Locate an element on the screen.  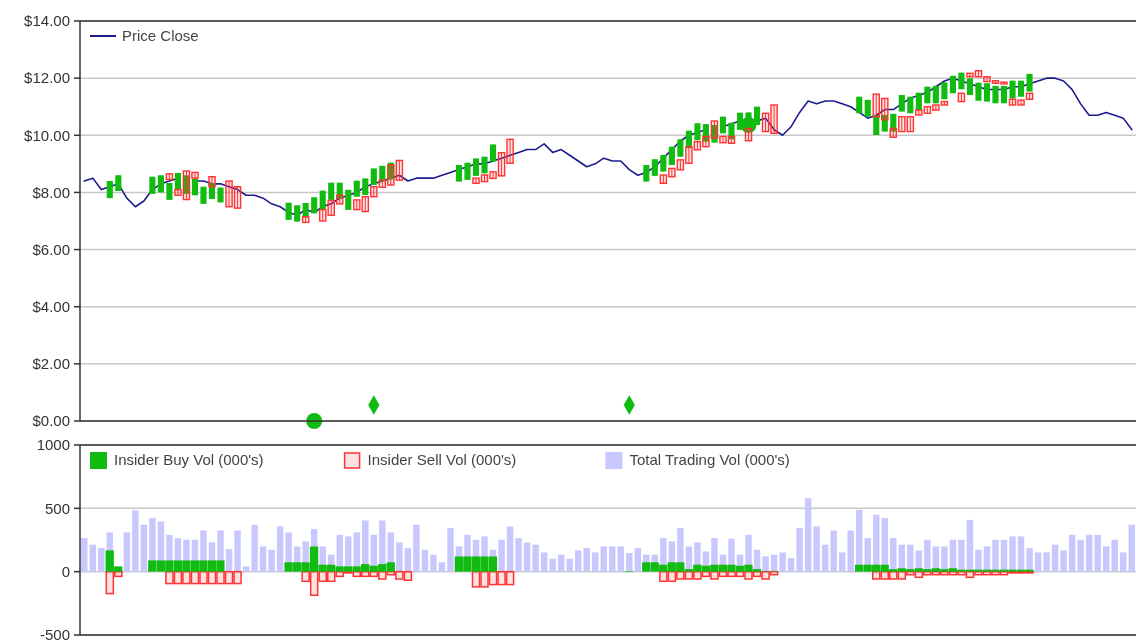
legend-label: Price Close is located at coordinates (160, 36).